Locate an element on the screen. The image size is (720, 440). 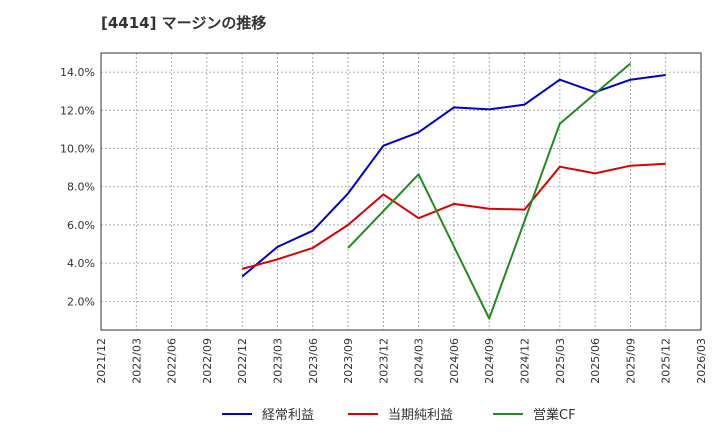
x-tick-label: 2023/03 is located at coordinates (277, 361).